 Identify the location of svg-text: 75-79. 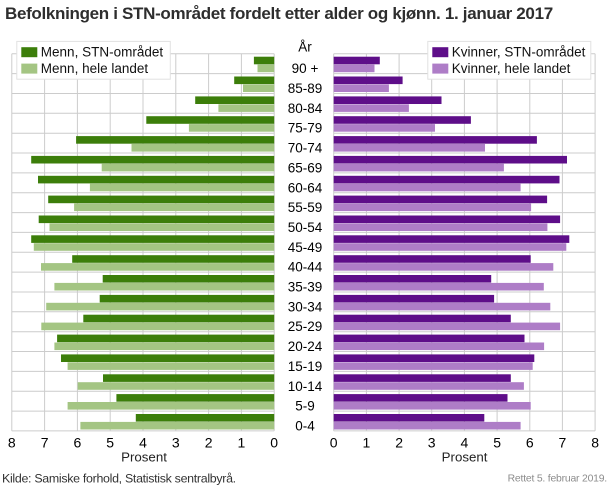
(305, 128).